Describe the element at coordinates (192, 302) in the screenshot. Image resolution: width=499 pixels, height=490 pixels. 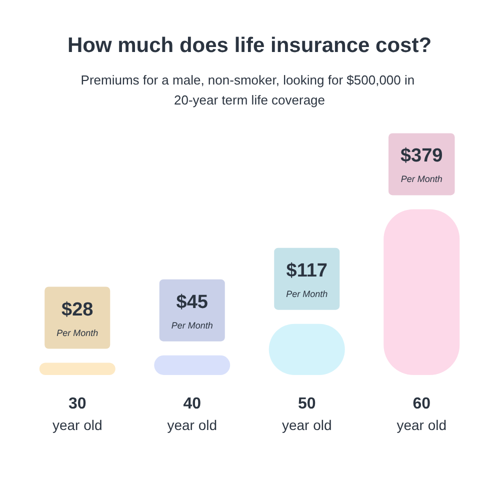
I see `data-label: $45` at that location.